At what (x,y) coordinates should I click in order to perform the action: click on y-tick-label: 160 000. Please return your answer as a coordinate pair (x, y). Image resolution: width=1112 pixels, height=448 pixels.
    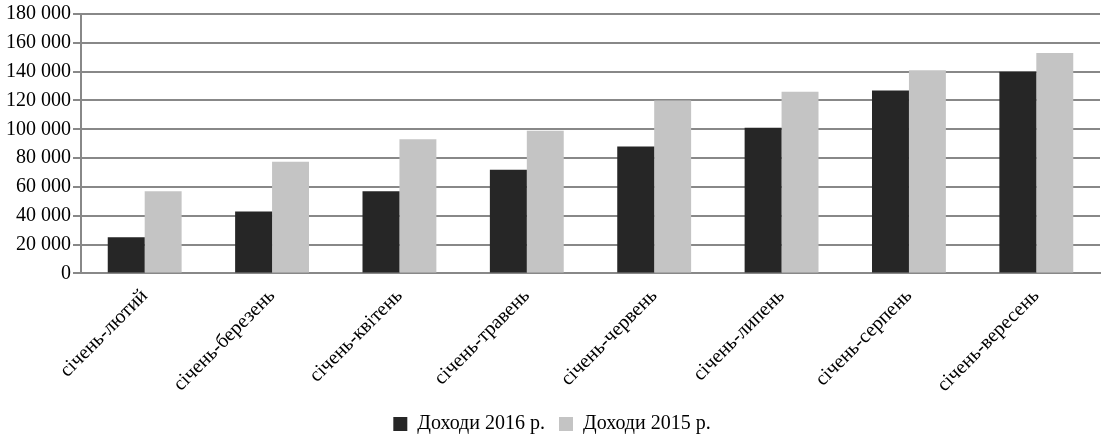
    Looking at the image, I should click on (38, 41).